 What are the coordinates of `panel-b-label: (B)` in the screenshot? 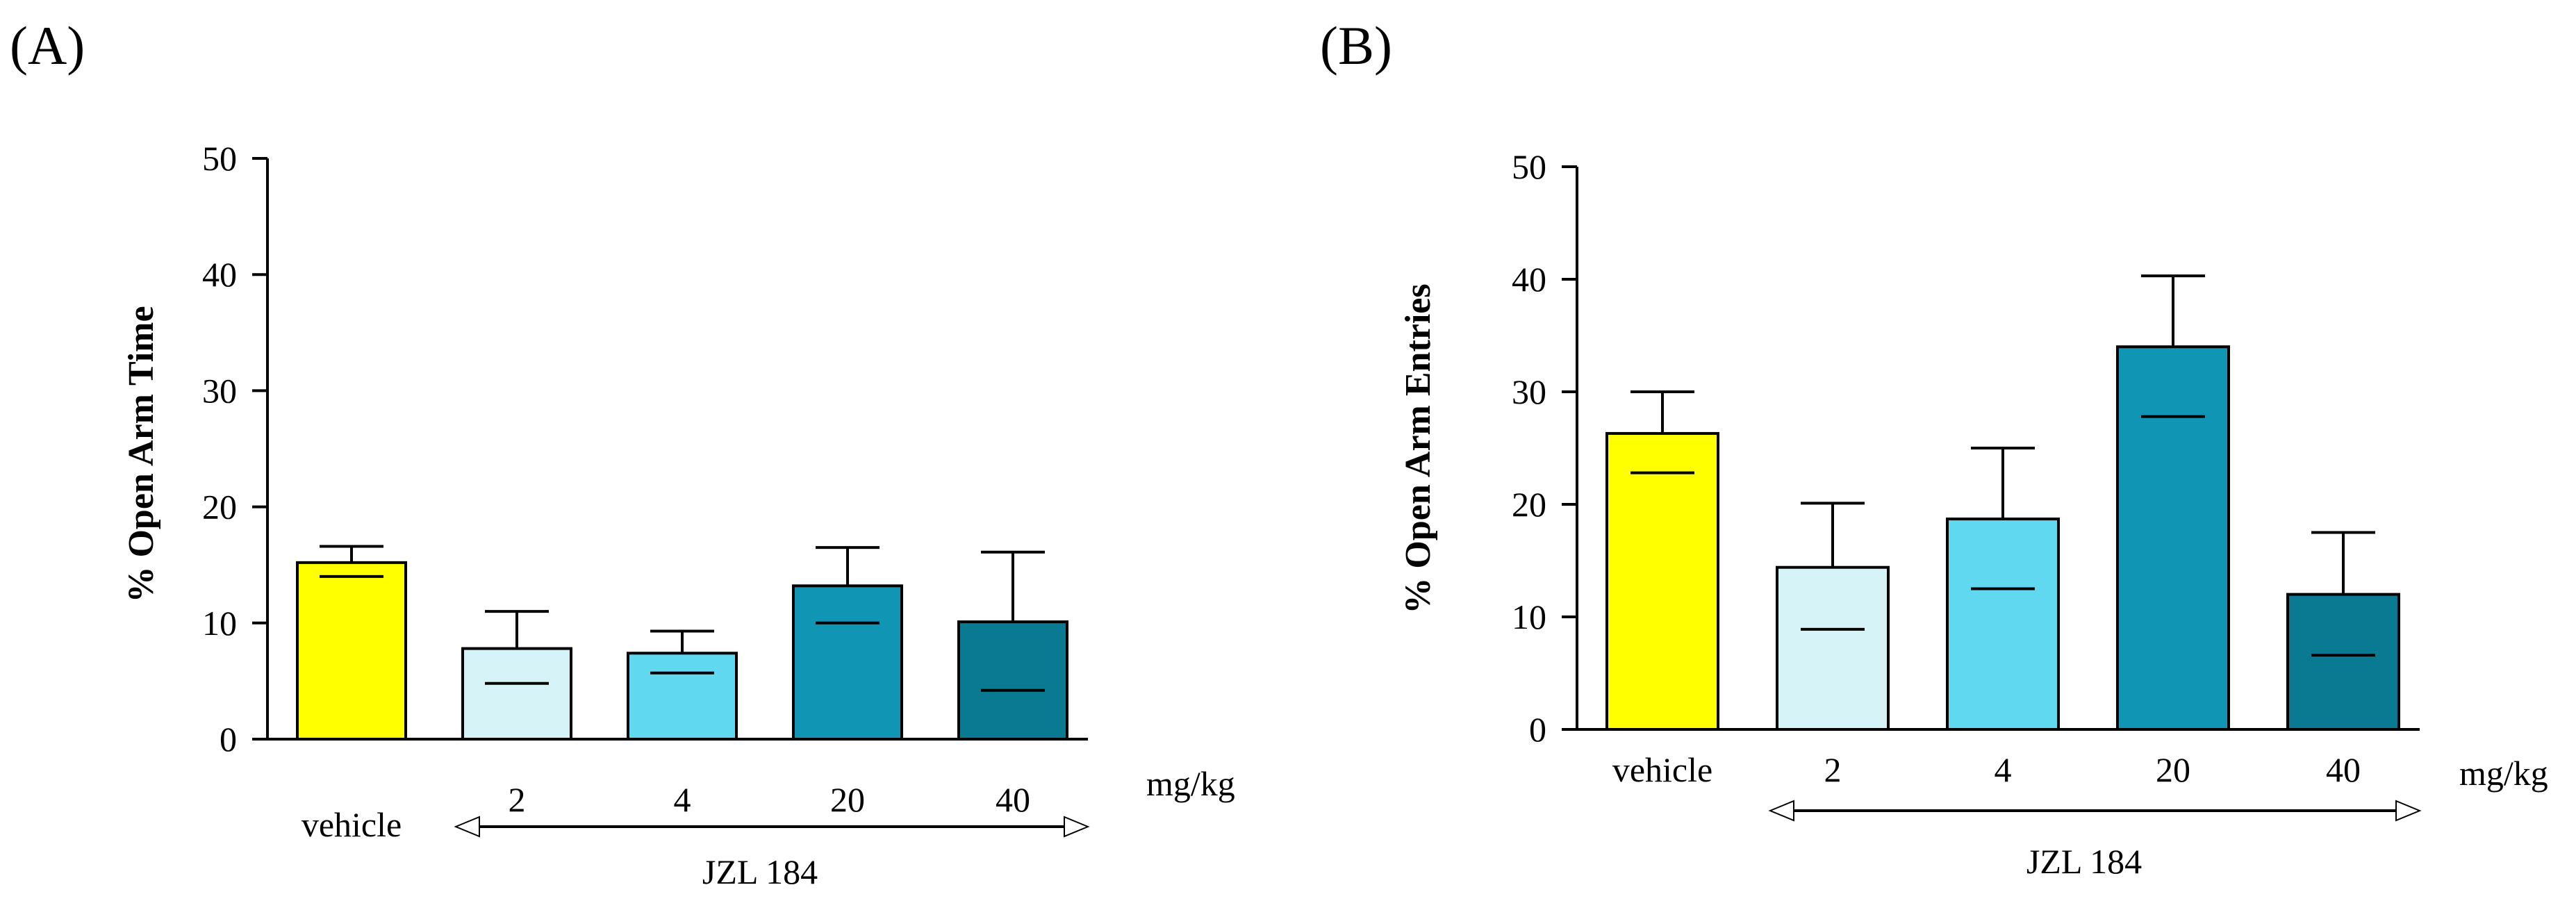 It's located at (1356, 46).